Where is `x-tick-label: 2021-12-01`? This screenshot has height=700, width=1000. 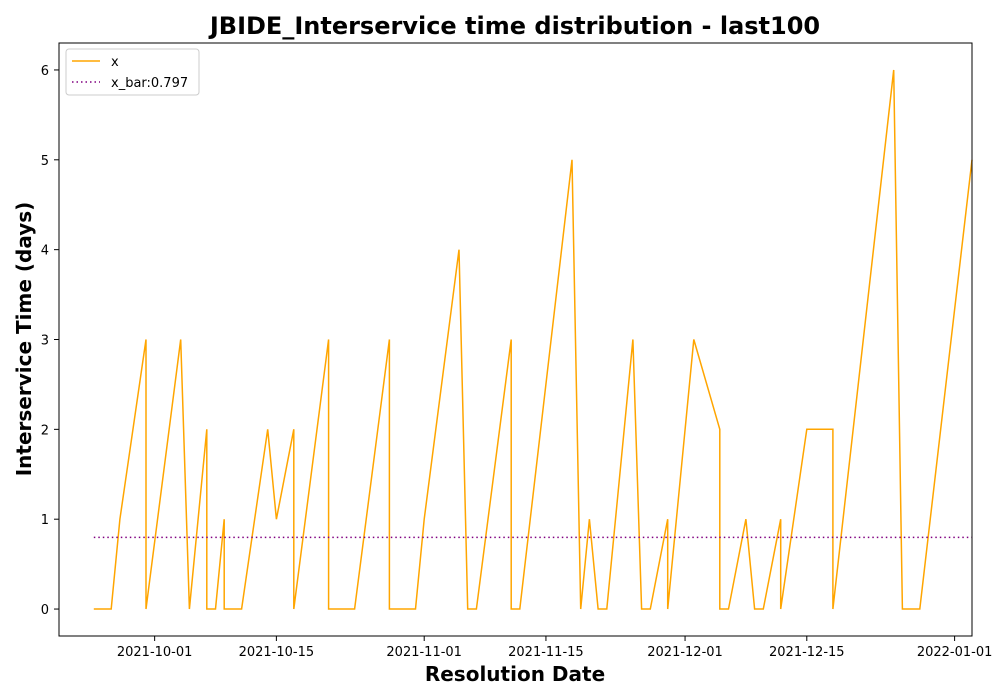 x-tick-label: 2021-12-01 is located at coordinates (685, 652).